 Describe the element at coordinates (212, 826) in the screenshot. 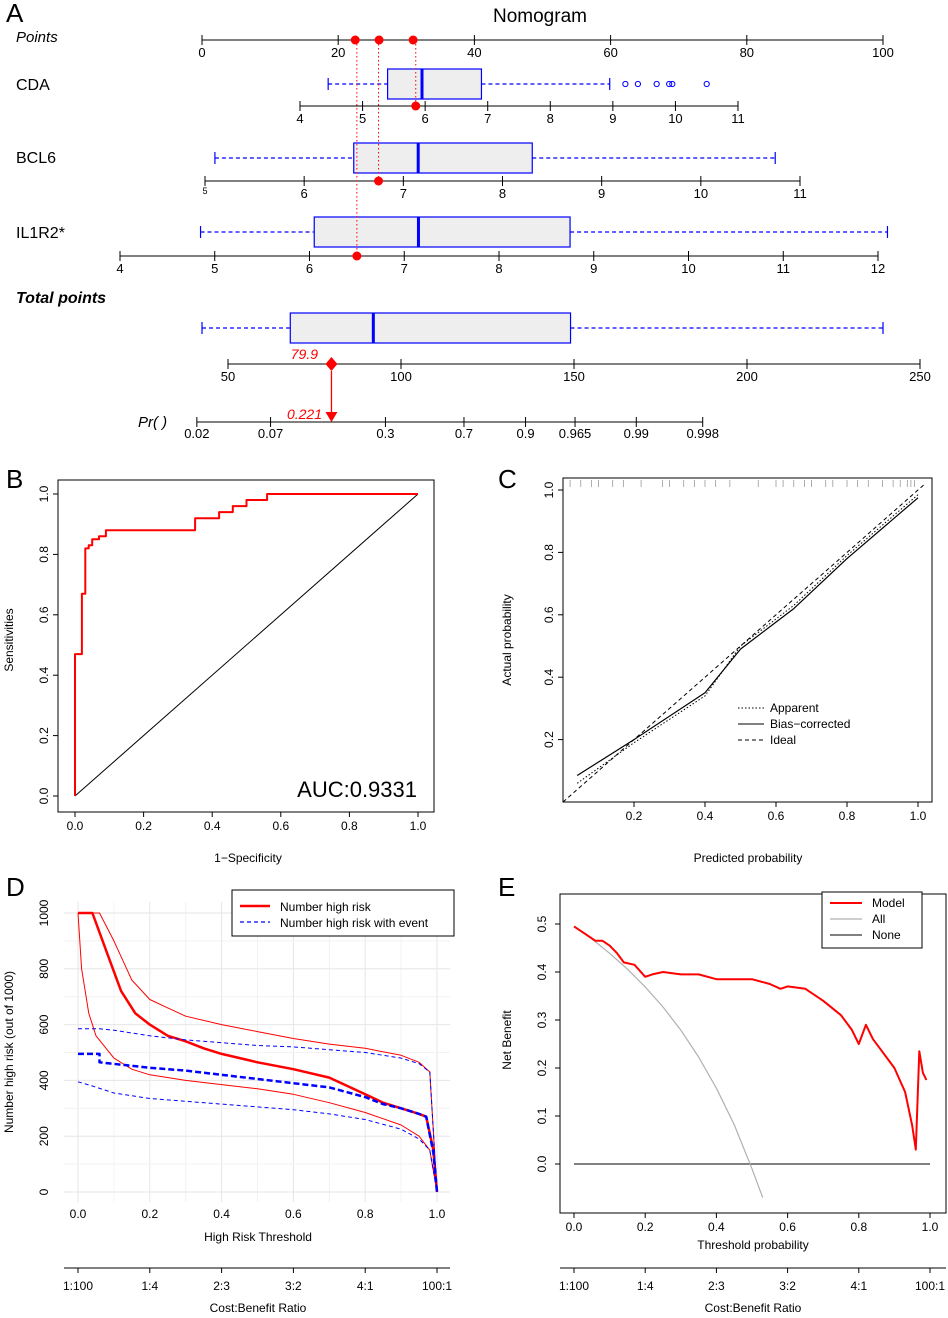

I see `roc-x-axis-tick-label: 0.4` at that location.